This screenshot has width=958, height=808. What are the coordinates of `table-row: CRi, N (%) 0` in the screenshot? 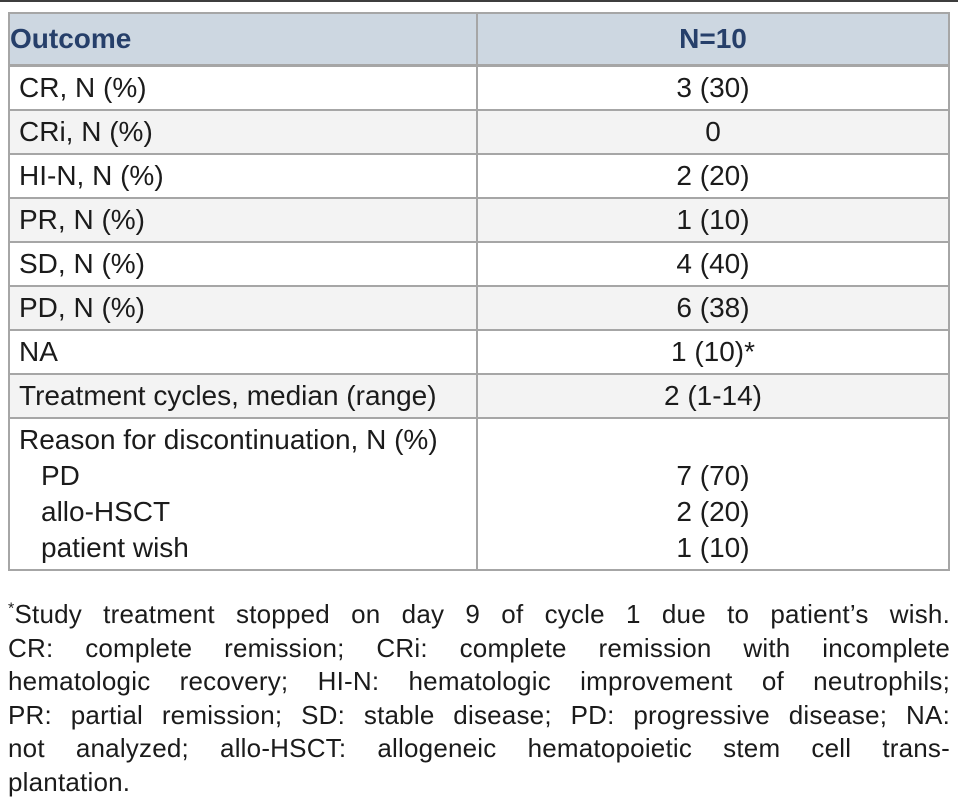 It's located at (479, 132).